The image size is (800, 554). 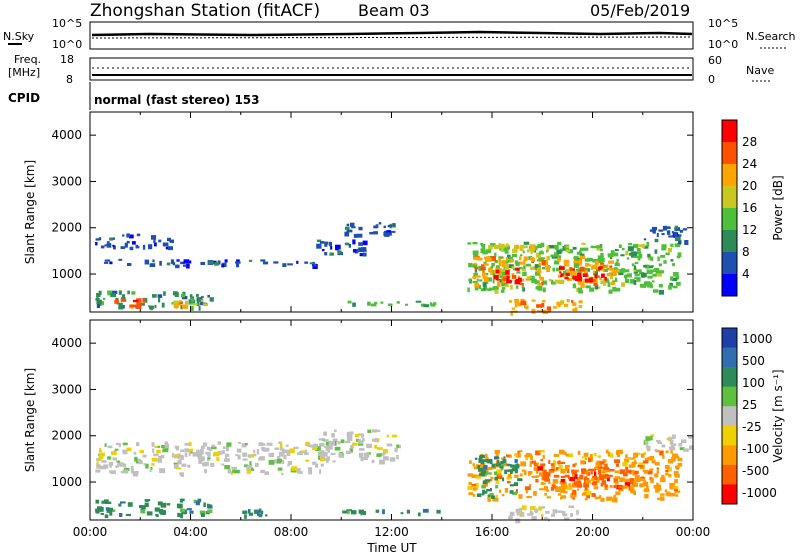 What do you see at coordinates (778, 415) in the screenshot?
I see `colorbar-label: Velocity [m s⁻¹]` at bounding box center [778, 415].